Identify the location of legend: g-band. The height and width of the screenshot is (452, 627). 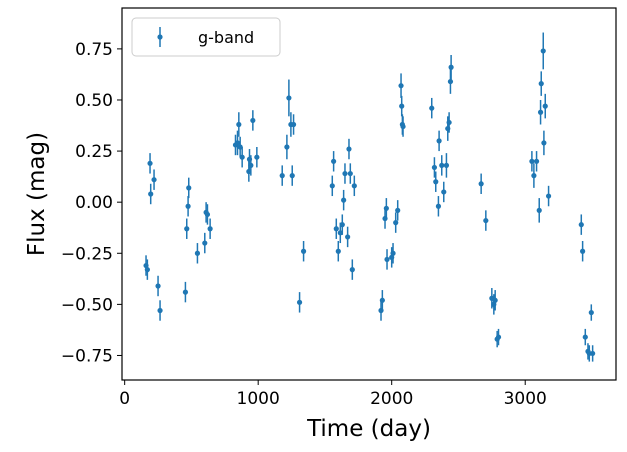
(206, 37).